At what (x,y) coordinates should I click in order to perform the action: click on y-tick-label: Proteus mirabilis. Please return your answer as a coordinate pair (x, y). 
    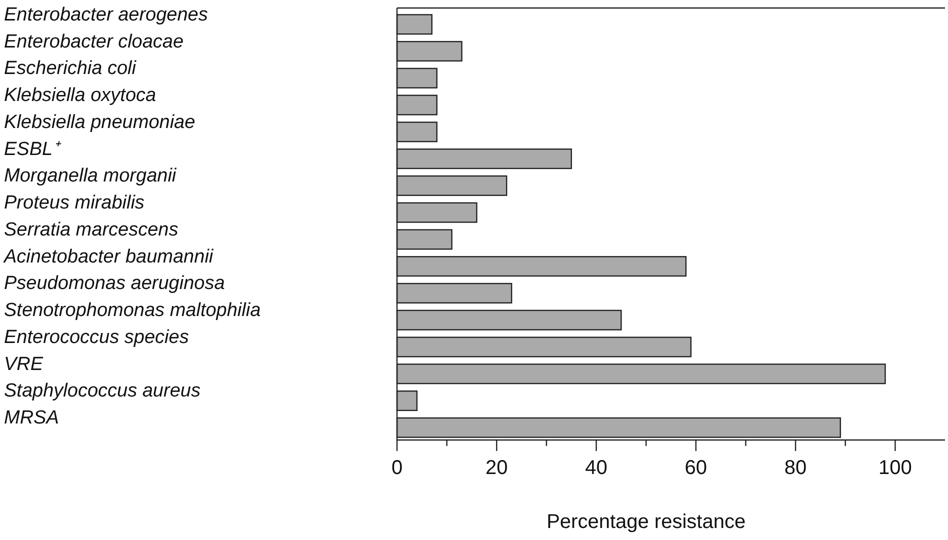
    Looking at the image, I should click on (74, 203).